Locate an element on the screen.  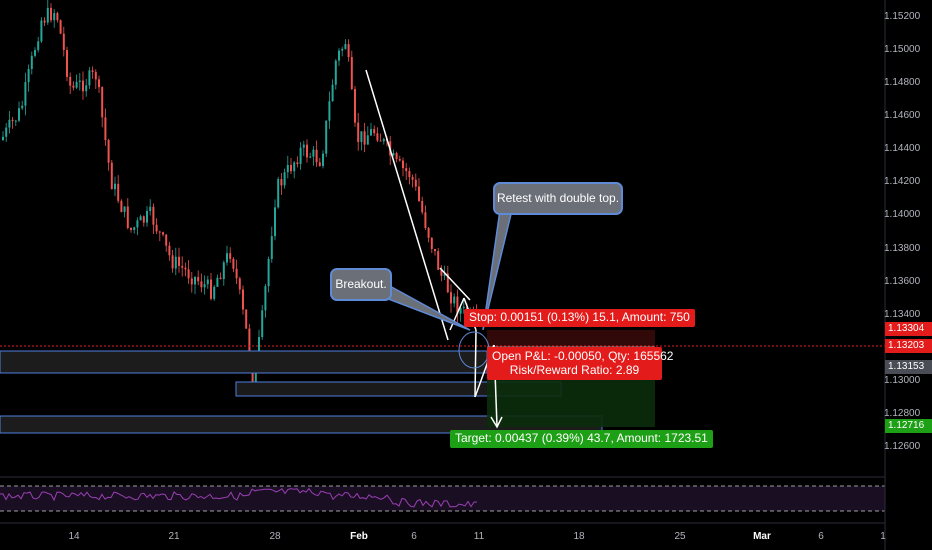
entry-price-tag: 1.13153 is located at coordinates (908, 367).